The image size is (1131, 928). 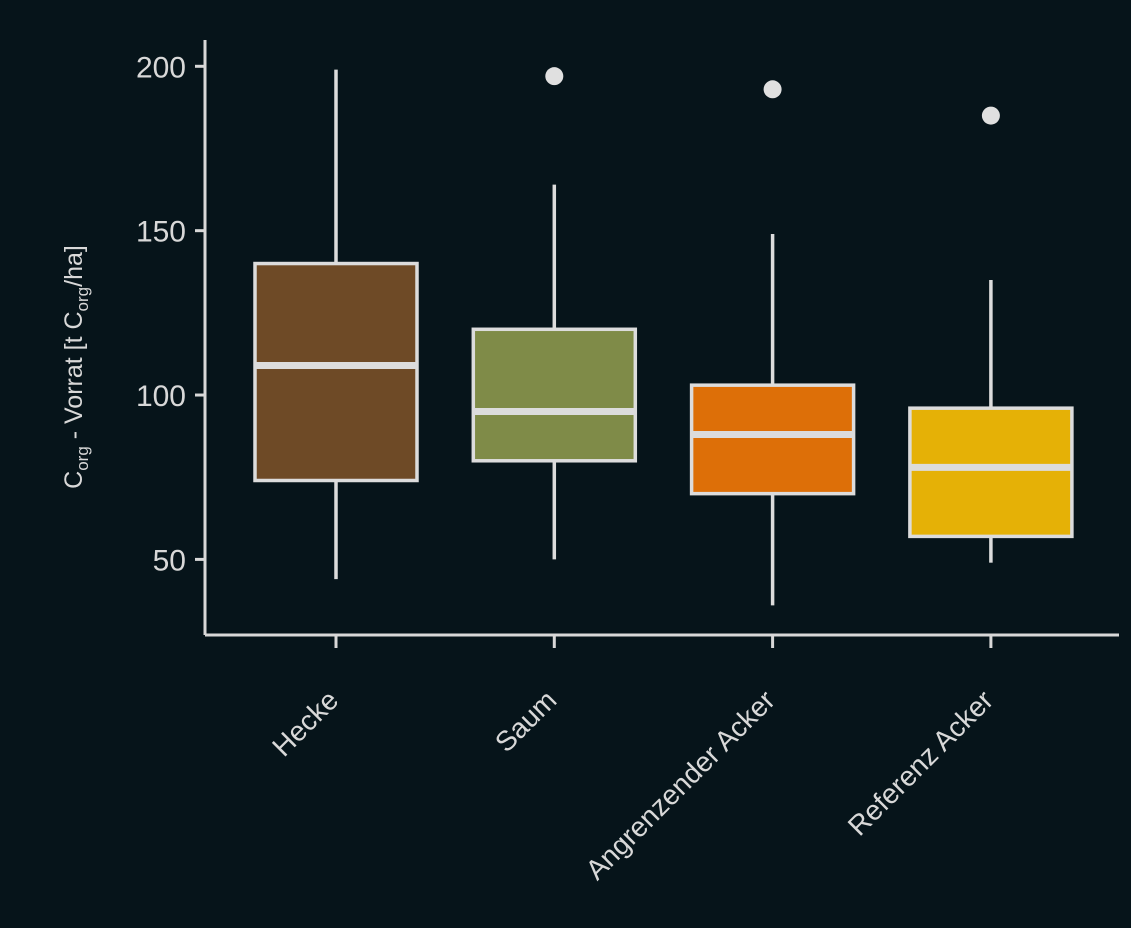 I want to click on y-axis-label-subscript-2: org, so click(x=82, y=299).